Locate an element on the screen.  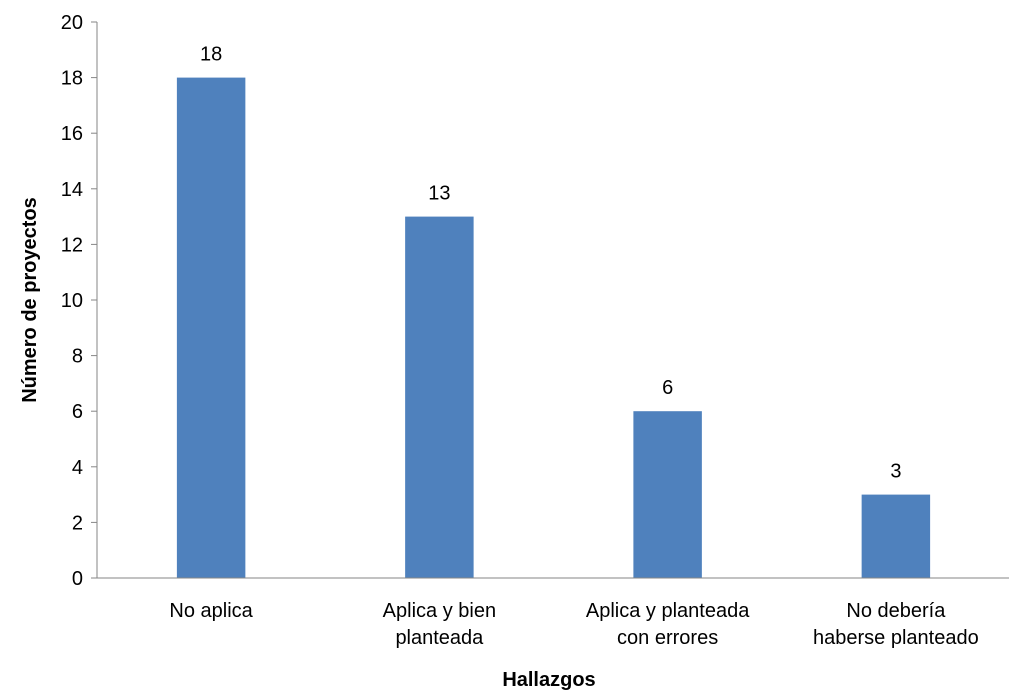
data-label: 13 is located at coordinates (439, 194).